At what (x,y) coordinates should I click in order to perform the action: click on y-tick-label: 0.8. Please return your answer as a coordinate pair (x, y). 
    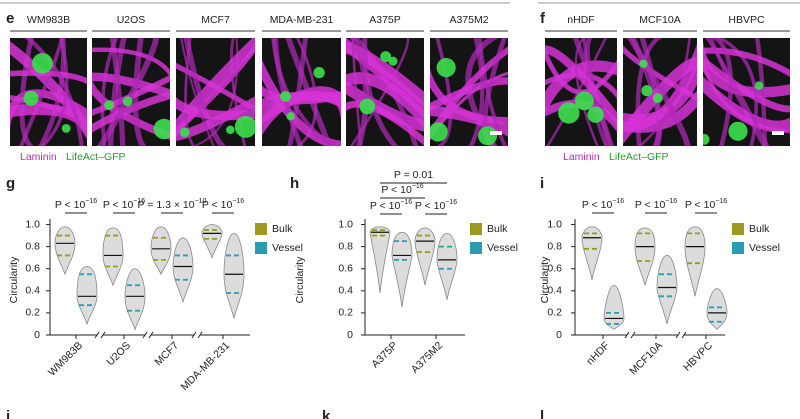
    Looking at the image, I should click on (345, 246).